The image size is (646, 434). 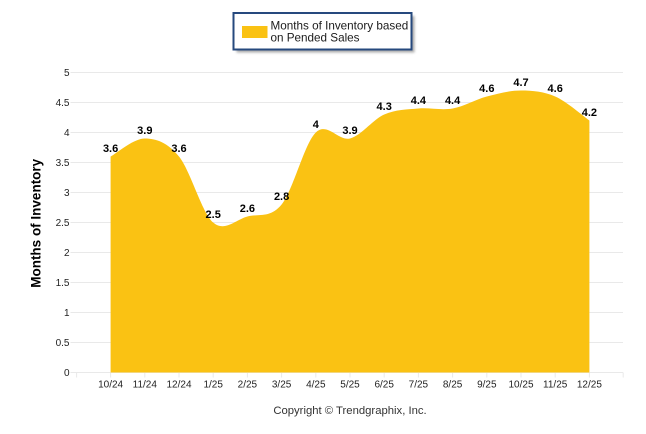 I want to click on svg-text: 6/25, so click(x=384, y=385).